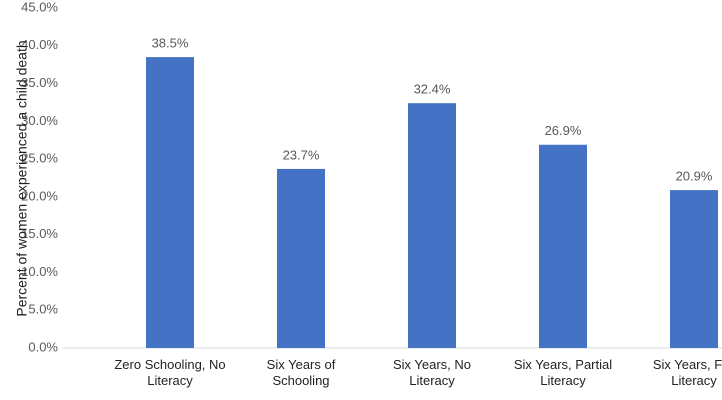 Image resolution: width=722 pixels, height=400 pixels. Describe the element at coordinates (39, 233) in the screenshot. I see `y-tick-label: 15.0%` at that location.